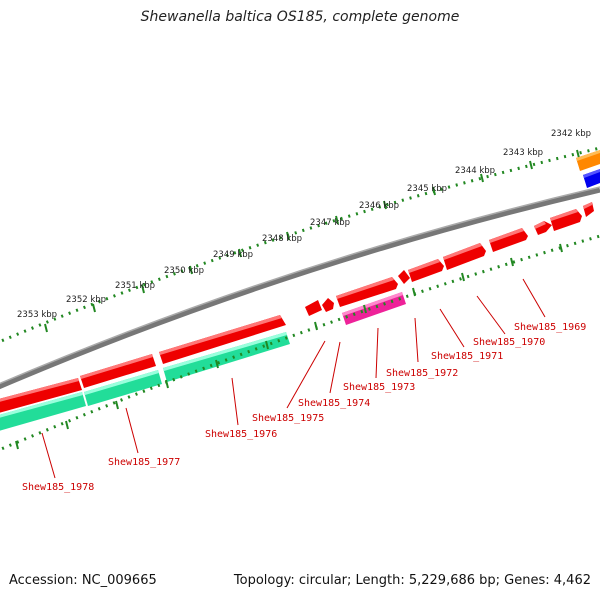 This screenshot has height=600, width=600. What do you see at coordinates (550, 327) in the screenshot?
I see `gene-label: Shew185_1969` at bounding box center [550, 327].